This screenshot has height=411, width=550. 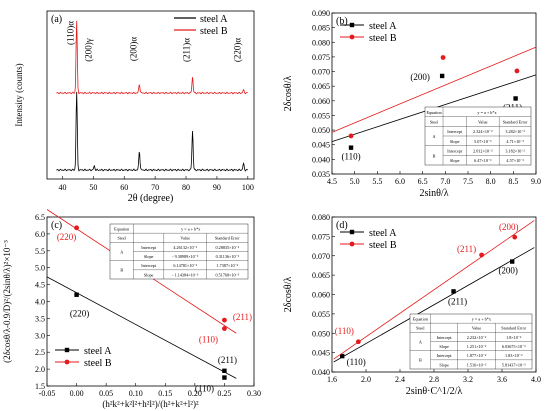 What do you see at coordinates (514, 337) in the screenshot?
I see `fit-table-cell-d: 1.8×10⁻²` at bounding box center [514, 337].